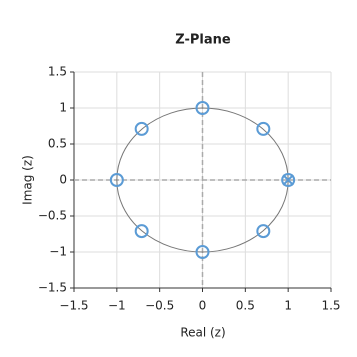 The width and height of the screenshot is (357, 357). I want to click on x-tick-label: 0, so click(203, 306).